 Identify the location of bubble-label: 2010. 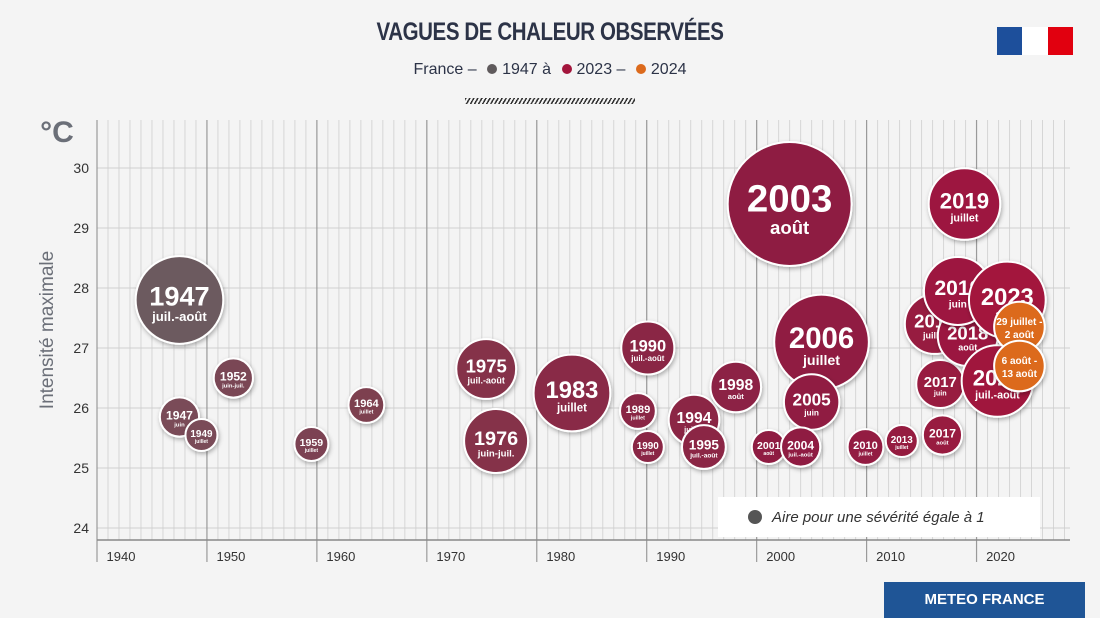
(865, 446).